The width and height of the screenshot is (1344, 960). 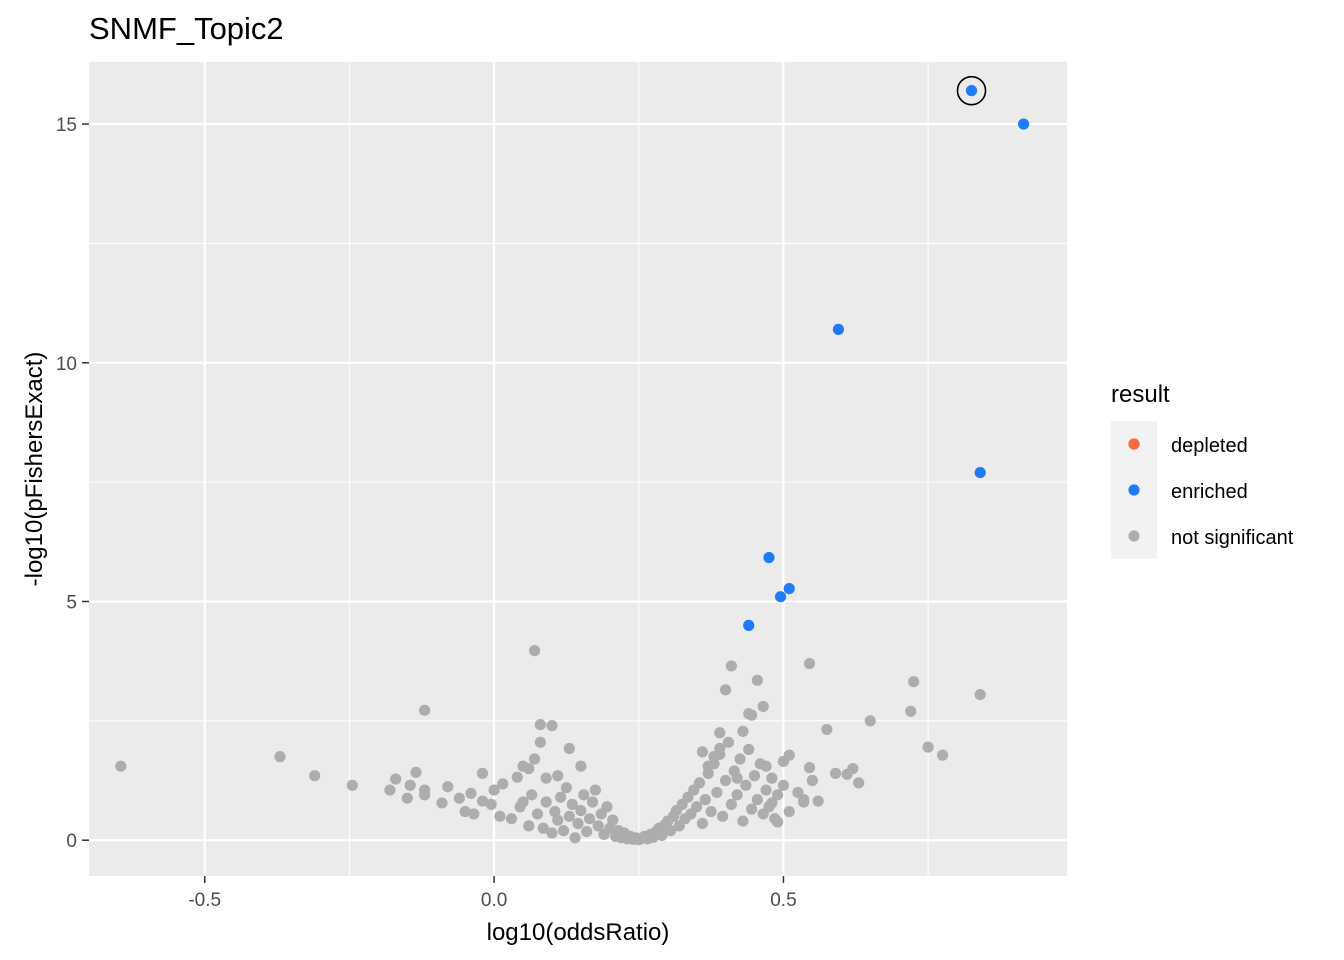 What do you see at coordinates (1232, 538) in the screenshot?
I see `legend-label: not significant` at bounding box center [1232, 538].